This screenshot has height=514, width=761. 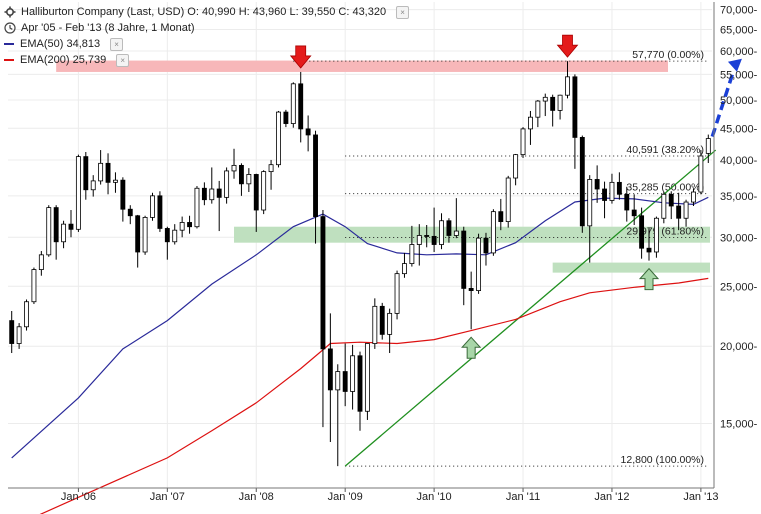 I want to click on x-tick-label: Jan '07, so click(x=167, y=497).